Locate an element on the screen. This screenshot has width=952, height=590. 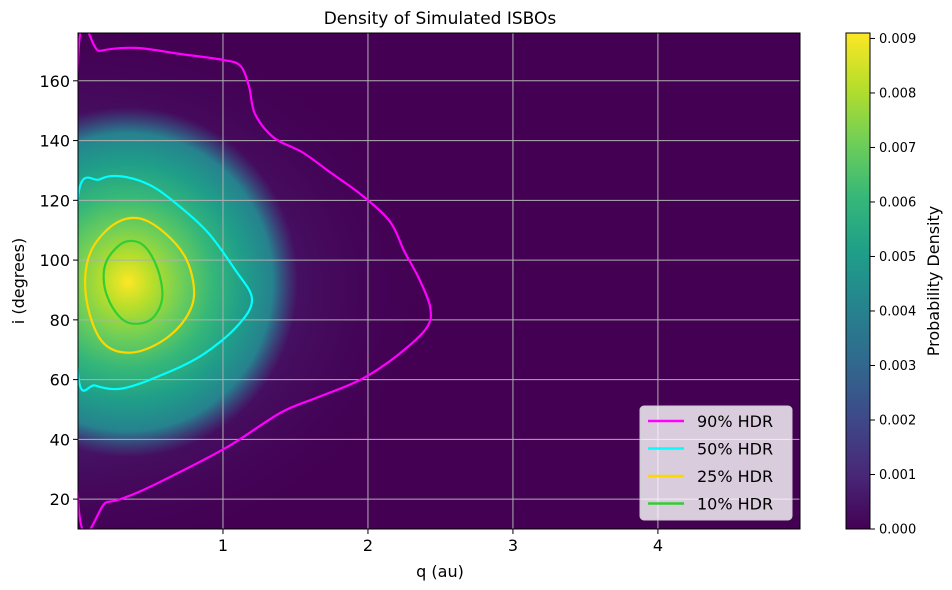
y-tick-label-7: 160 is located at coordinates (54, 81).